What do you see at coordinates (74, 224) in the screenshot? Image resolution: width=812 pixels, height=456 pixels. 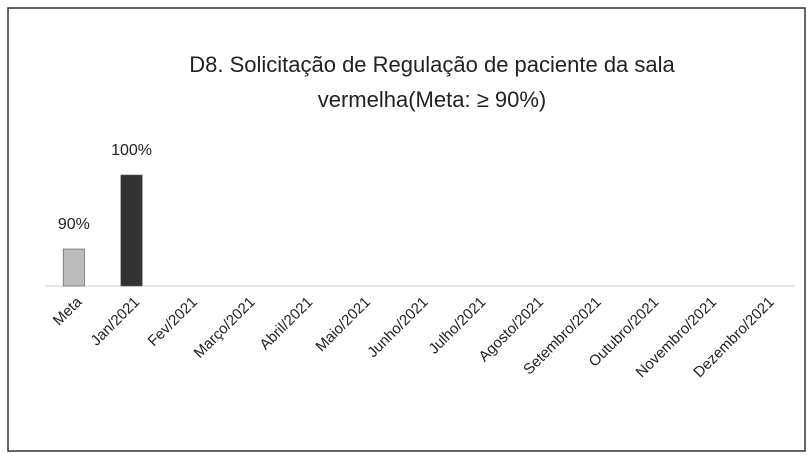 I see `data-label: 90%` at bounding box center [74, 224].